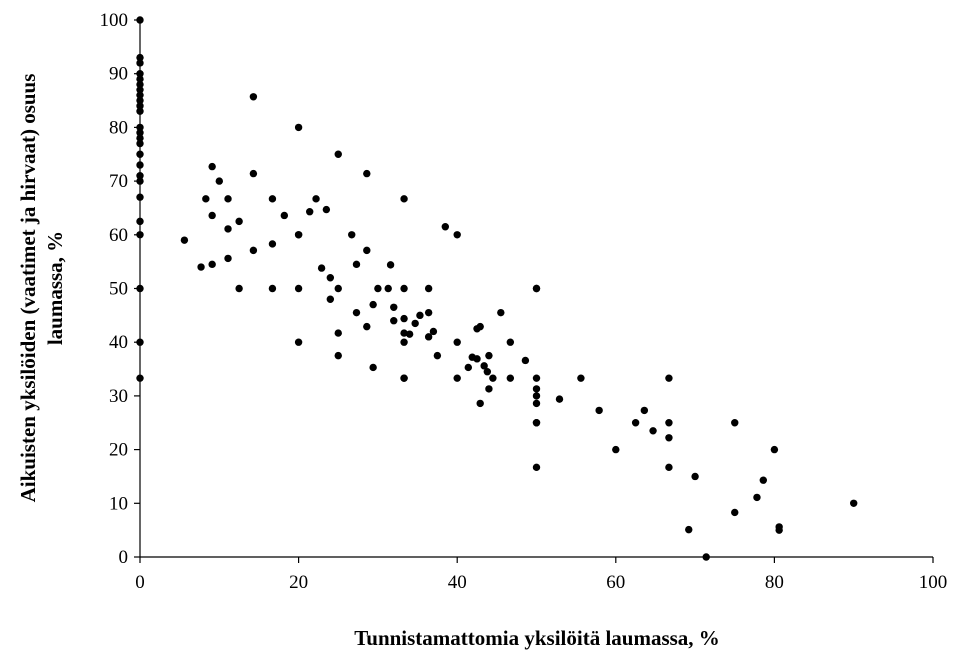  Describe the element at coordinates (118, 396) in the screenshot. I see `y-tick-label: 30` at that location.